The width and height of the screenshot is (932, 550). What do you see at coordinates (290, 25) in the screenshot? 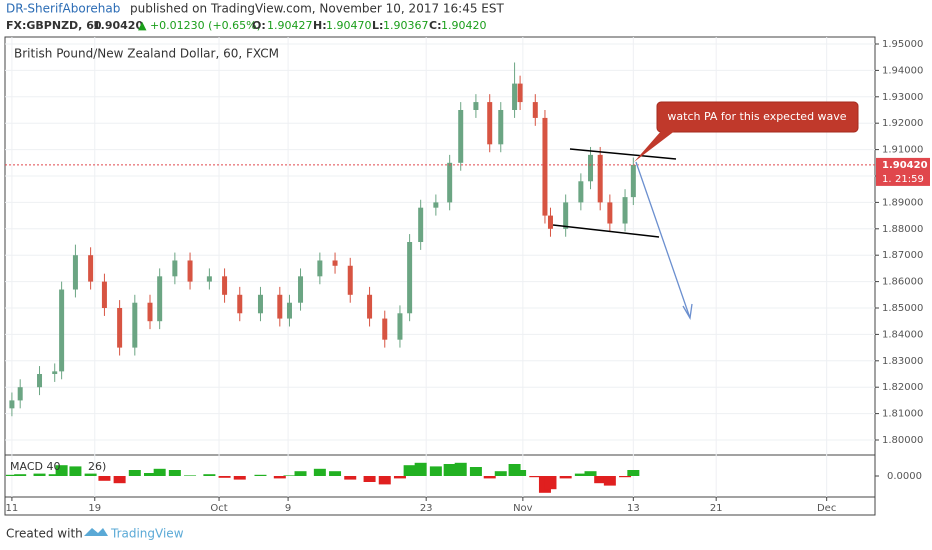
I see `open: 1.90427` at bounding box center [290, 25].